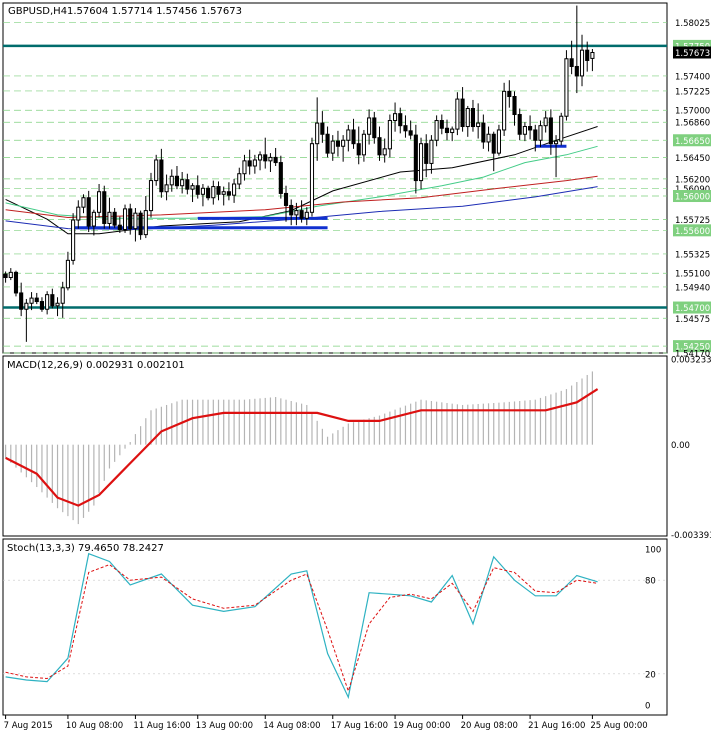  I want to click on price-tick-label: 1.56090, so click(692, 190).